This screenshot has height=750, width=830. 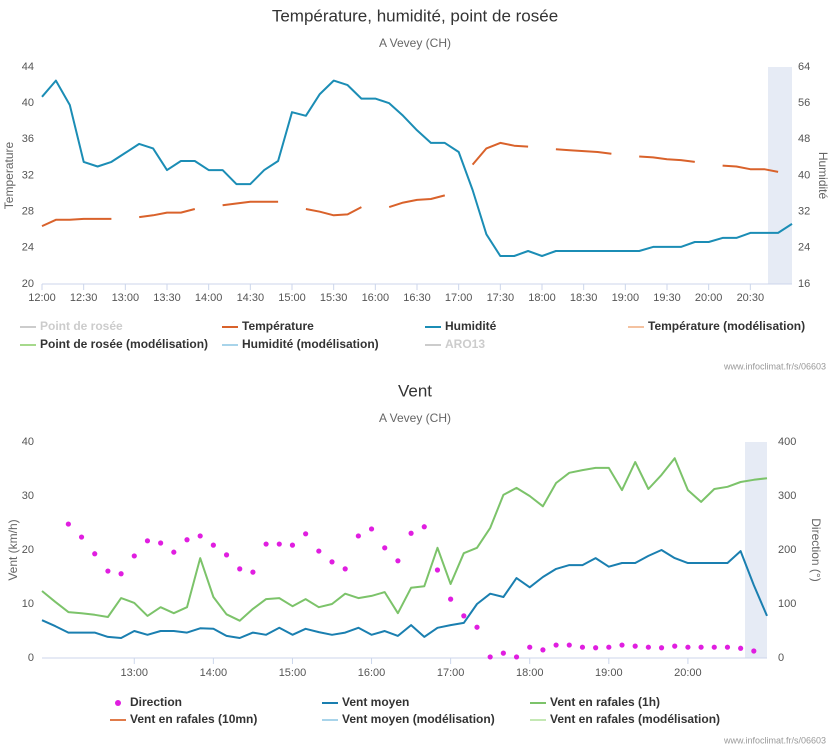 What do you see at coordinates (804, 175) in the screenshot?
I see `y2-tick-label: 40` at bounding box center [804, 175].